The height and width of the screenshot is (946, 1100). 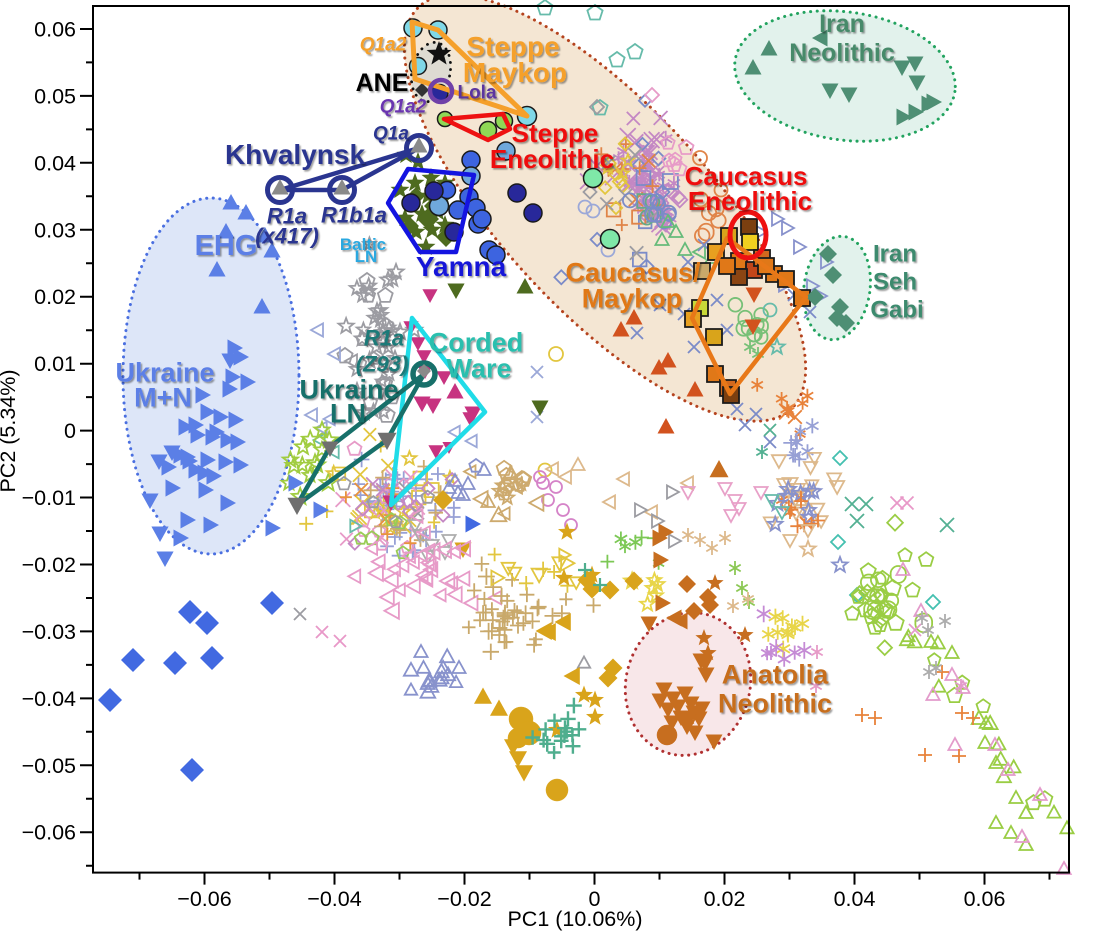 What do you see at coordinates (287, 236) in the screenshot?
I see `svg-text: (x417)` at bounding box center [287, 236].